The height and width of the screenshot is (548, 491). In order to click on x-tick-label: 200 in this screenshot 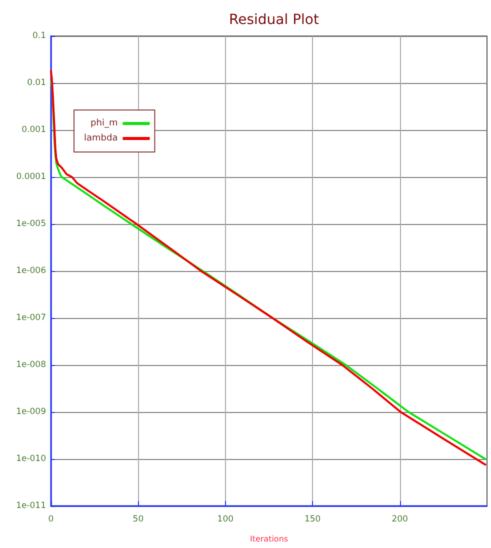, I will do `click(400, 519)`.